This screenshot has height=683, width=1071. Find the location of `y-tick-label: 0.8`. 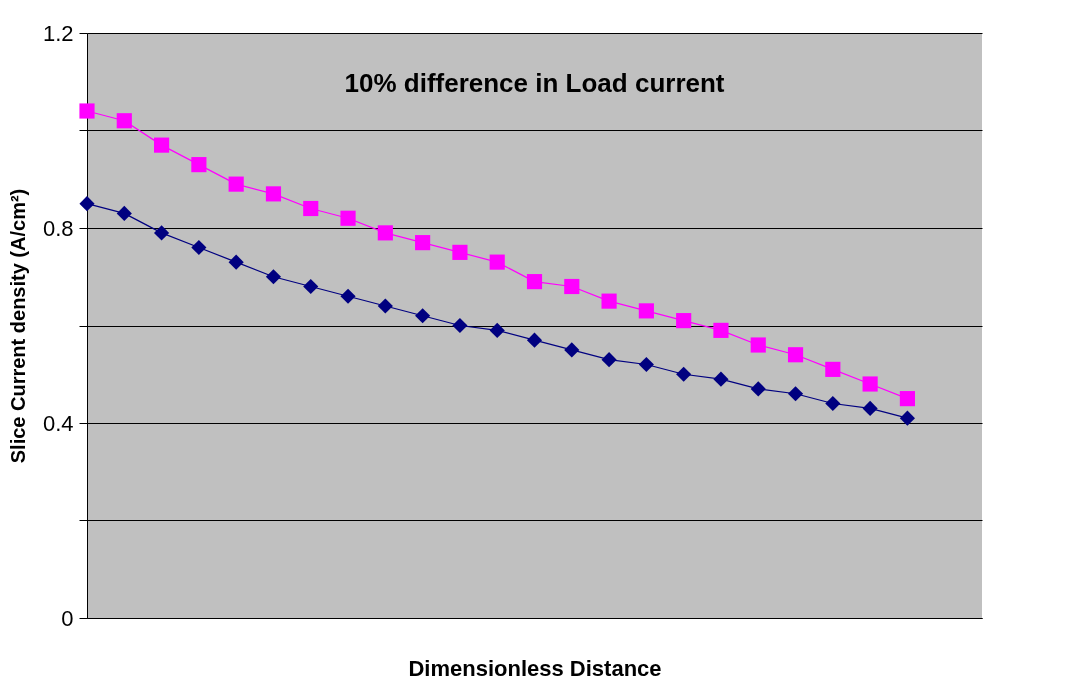

y-tick-label: 0.8 is located at coordinates (58, 228).